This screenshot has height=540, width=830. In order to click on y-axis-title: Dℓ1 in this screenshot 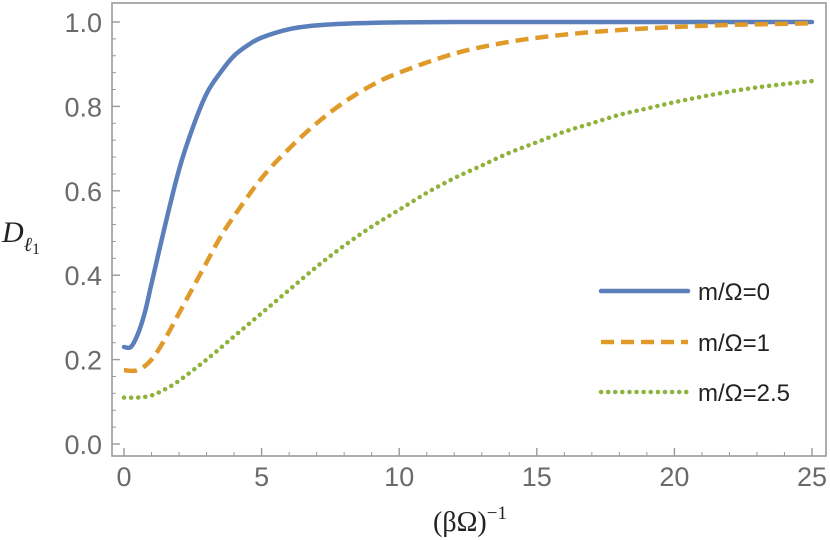, I will do `click(20, 237)`.